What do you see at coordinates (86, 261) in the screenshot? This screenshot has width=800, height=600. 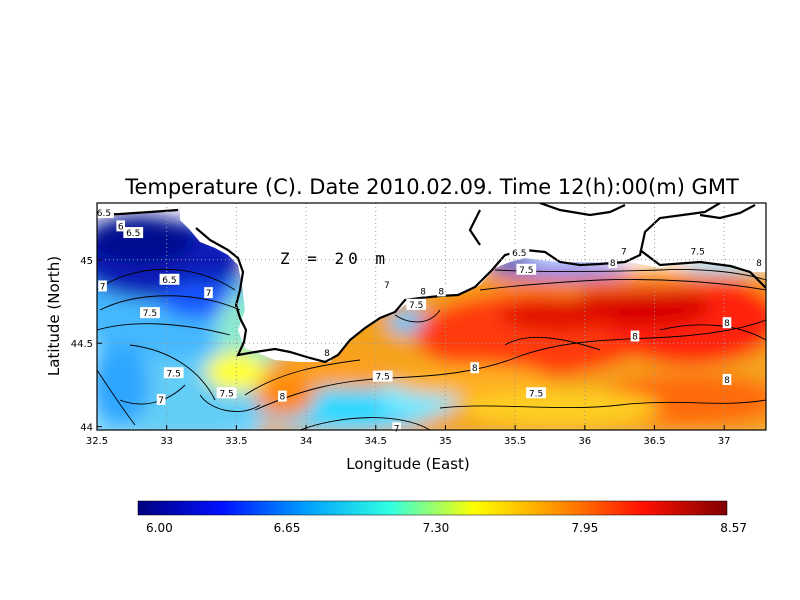 I see `y-tick-label: 45` at bounding box center [86, 261].